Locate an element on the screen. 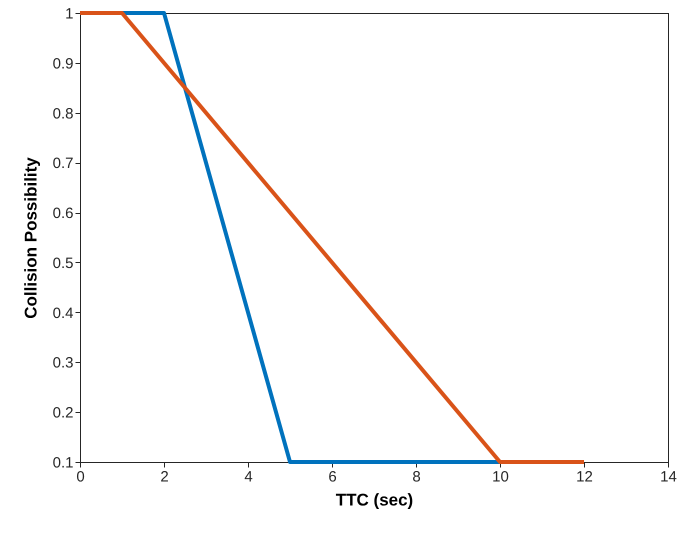 The image size is (696, 551). x-tick-label: 12 is located at coordinates (584, 477).